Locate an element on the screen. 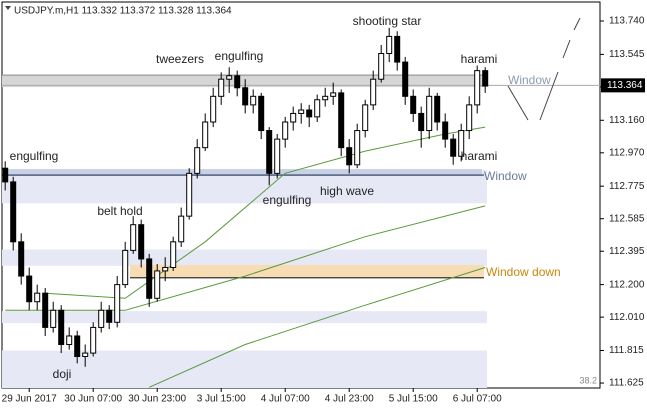 The image size is (647, 409). forecast-lines is located at coordinates (544, 69).